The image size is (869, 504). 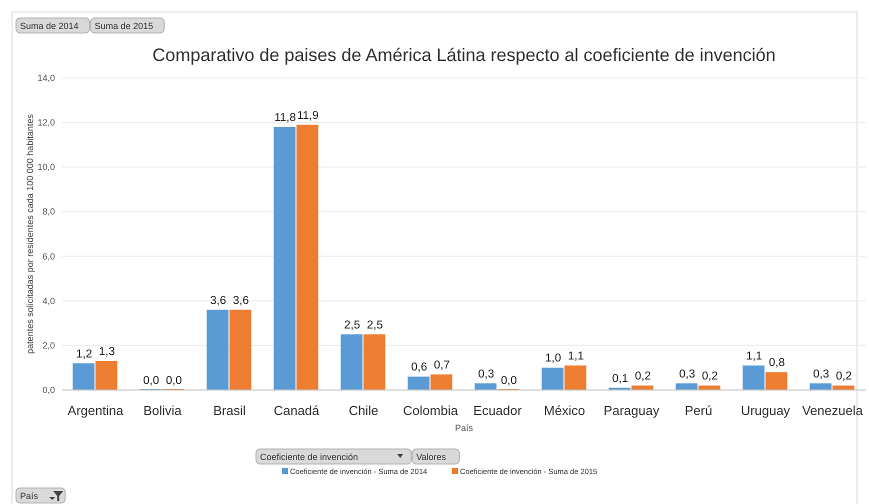 What do you see at coordinates (285, 118) in the screenshot?
I see `data-label: 11,8` at bounding box center [285, 118].